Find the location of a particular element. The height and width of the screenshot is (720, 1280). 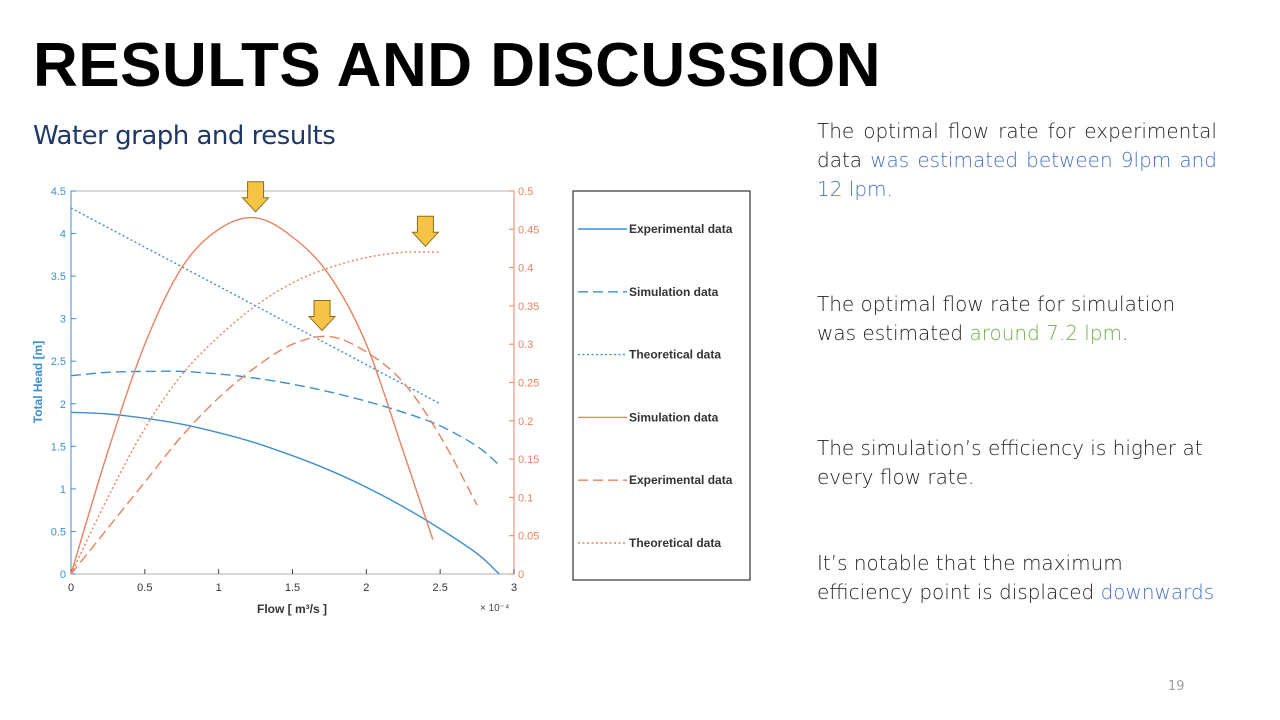

y-left-tick-label: 3 is located at coordinates (63, 320).